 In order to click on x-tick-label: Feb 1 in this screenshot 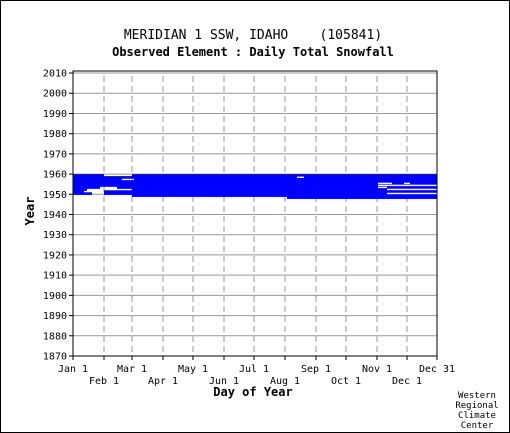, I will do `click(104, 381)`.